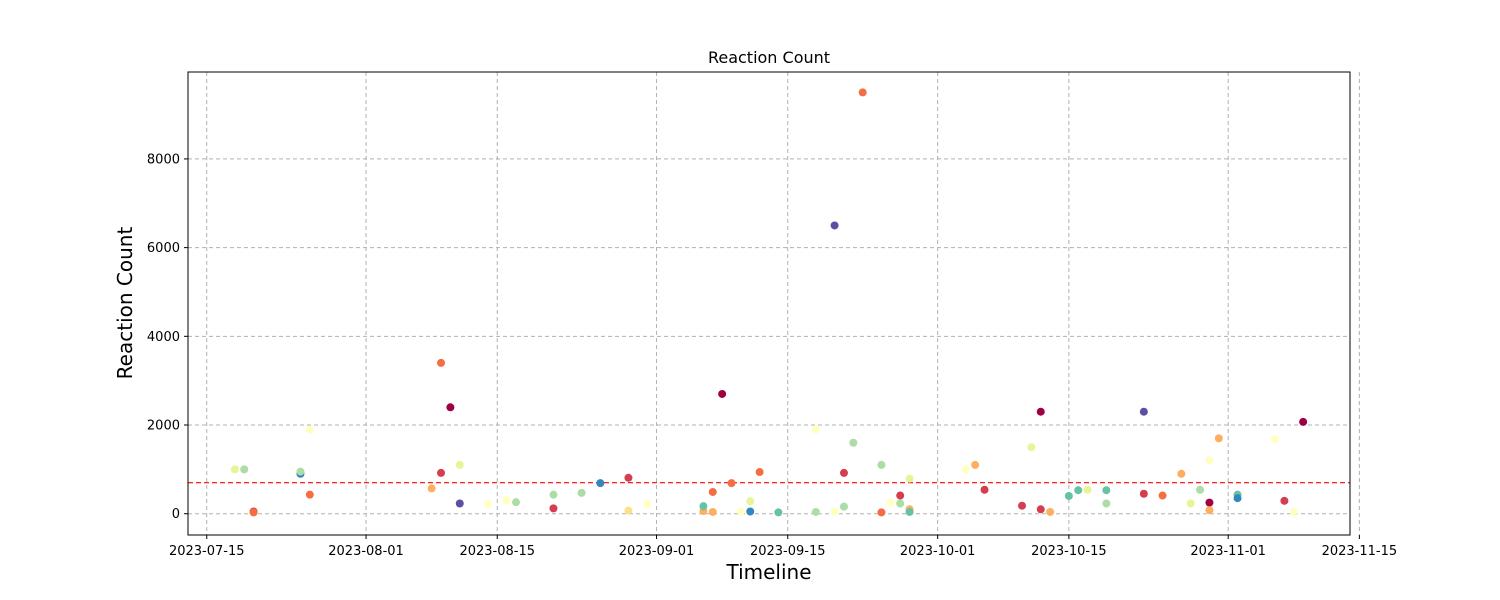 This screenshot has width=1500, height=600. I want to click on chart-title: Reaction Count, so click(769, 57).